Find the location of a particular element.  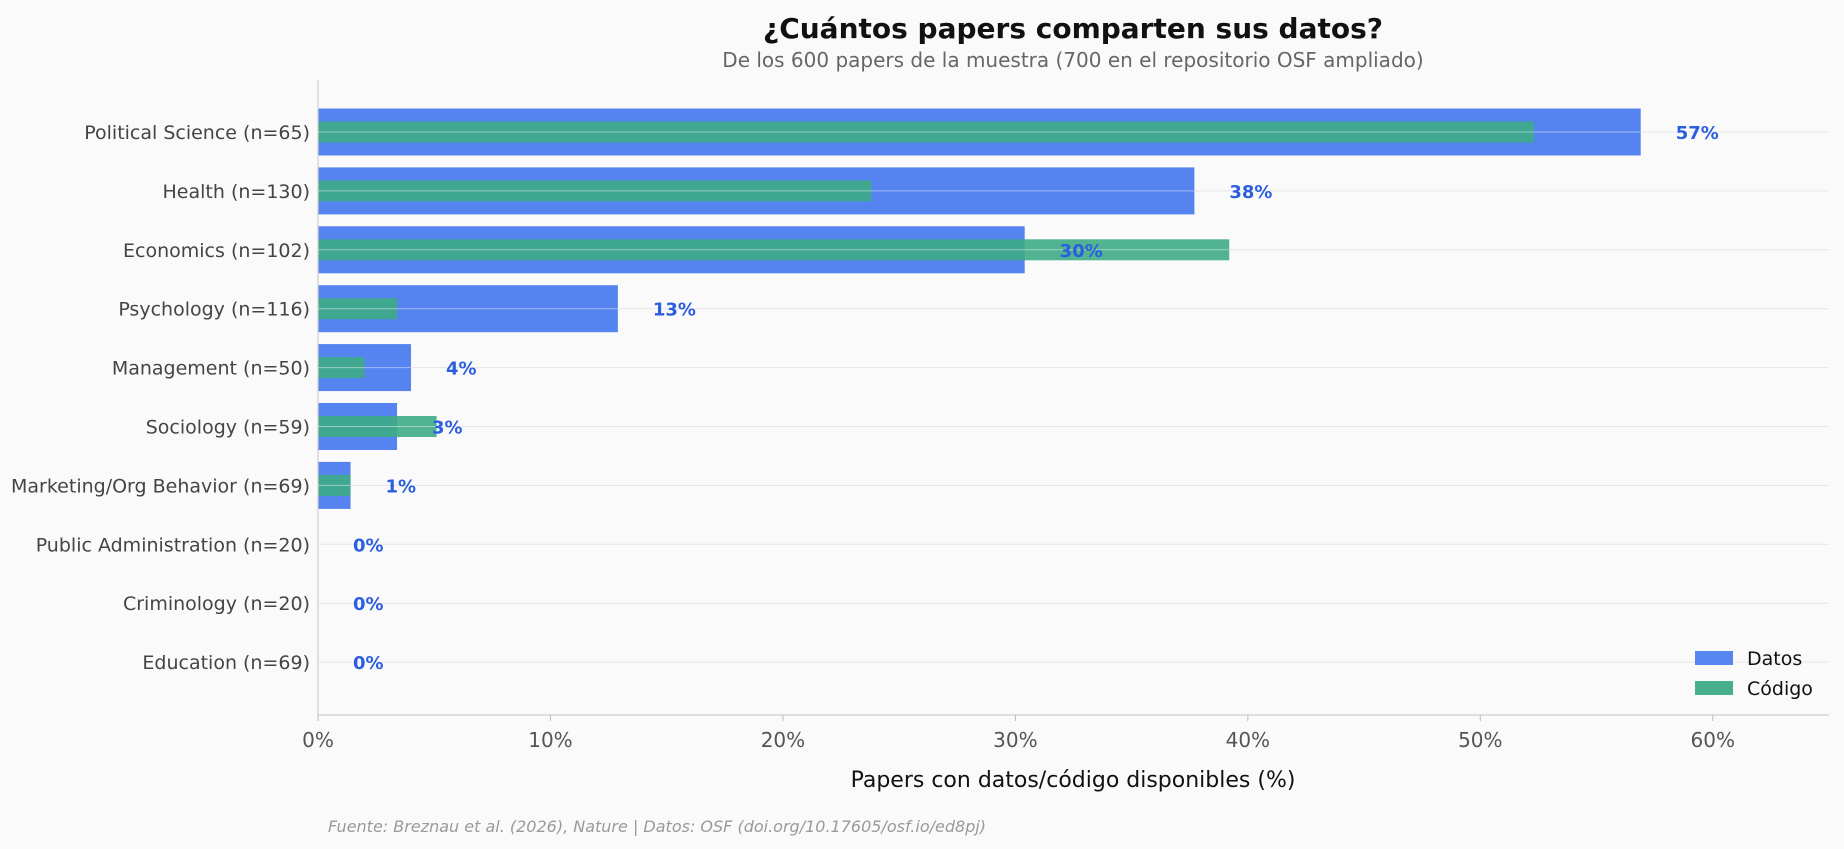

x-tick-label: 30% is located at coordinates (1015, 740).